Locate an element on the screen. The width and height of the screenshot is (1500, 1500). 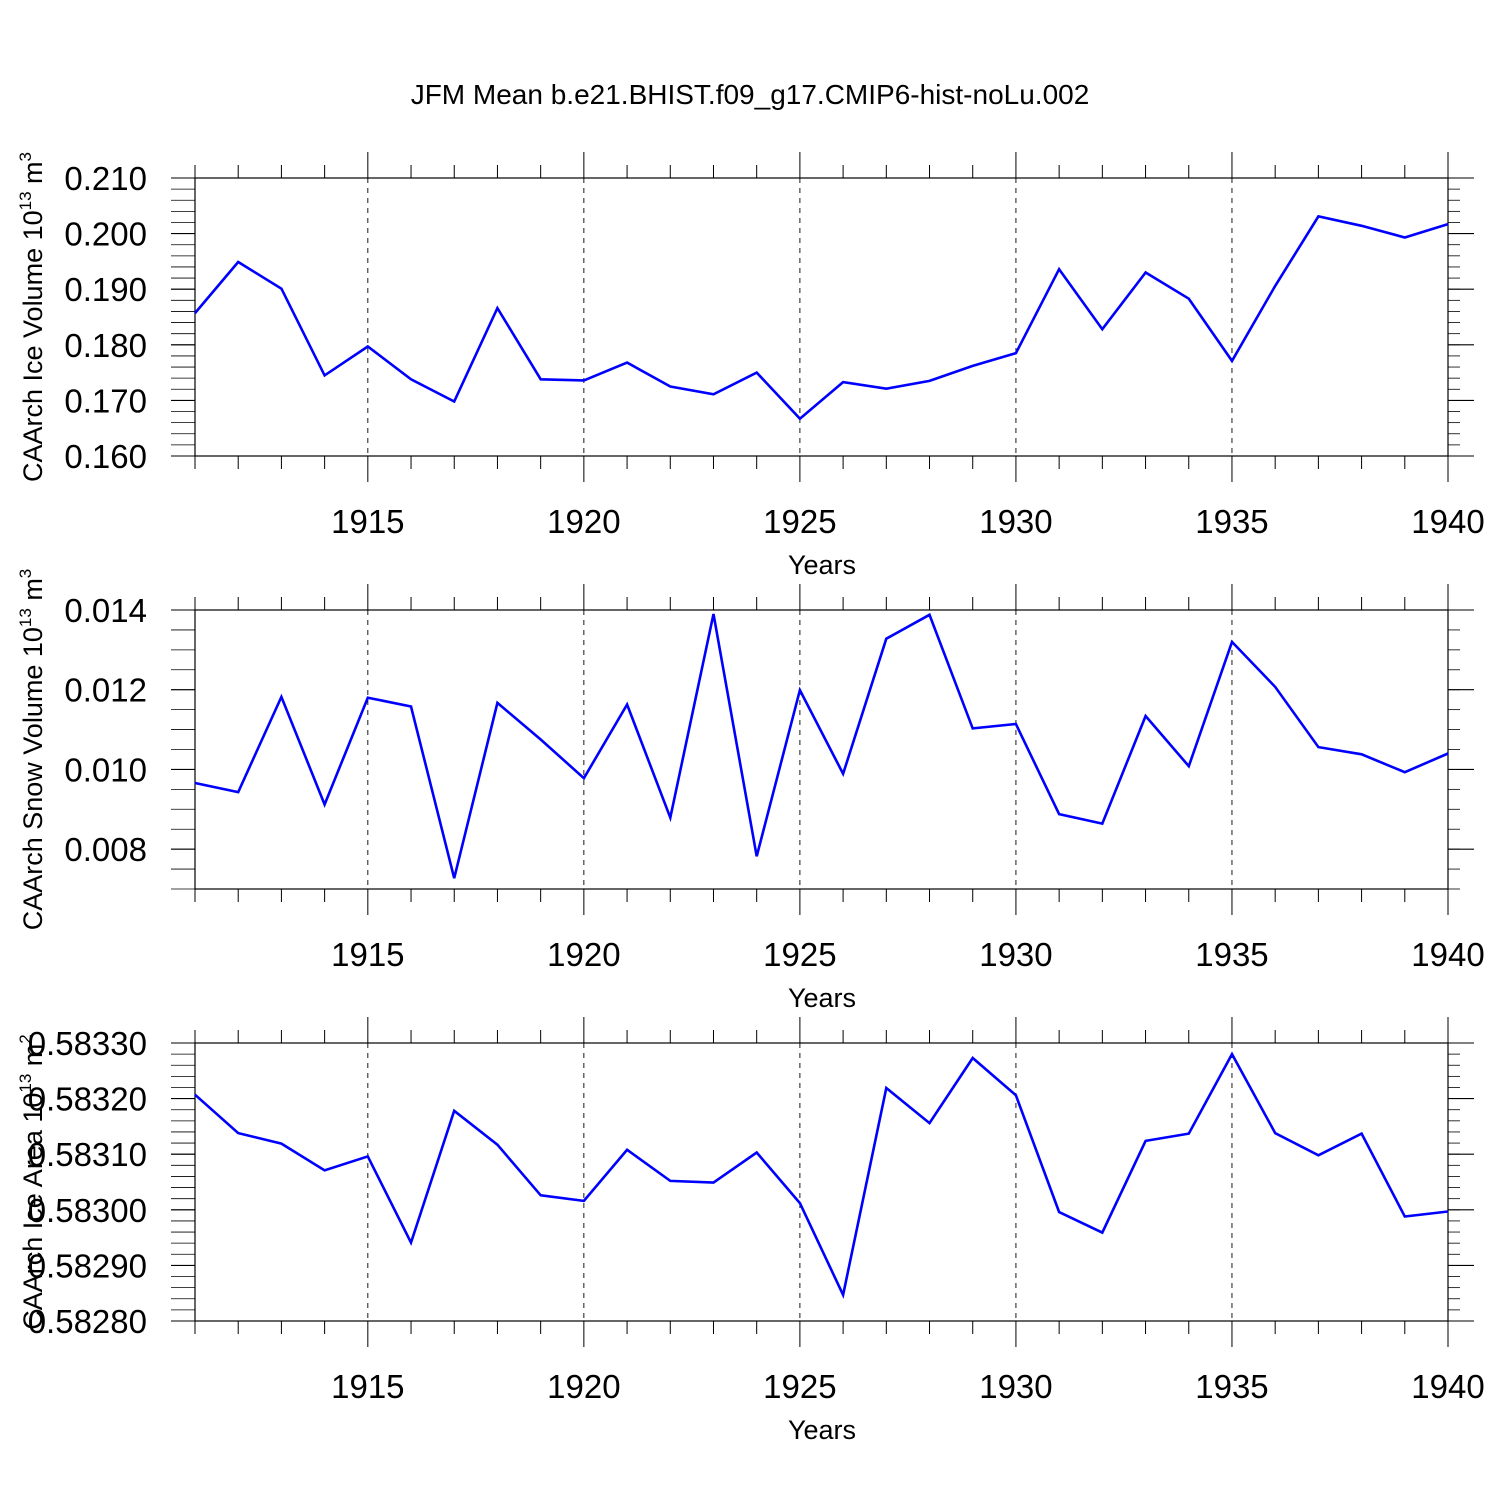
y-tick-label: 0.190 is located at coordinates (105, 289).